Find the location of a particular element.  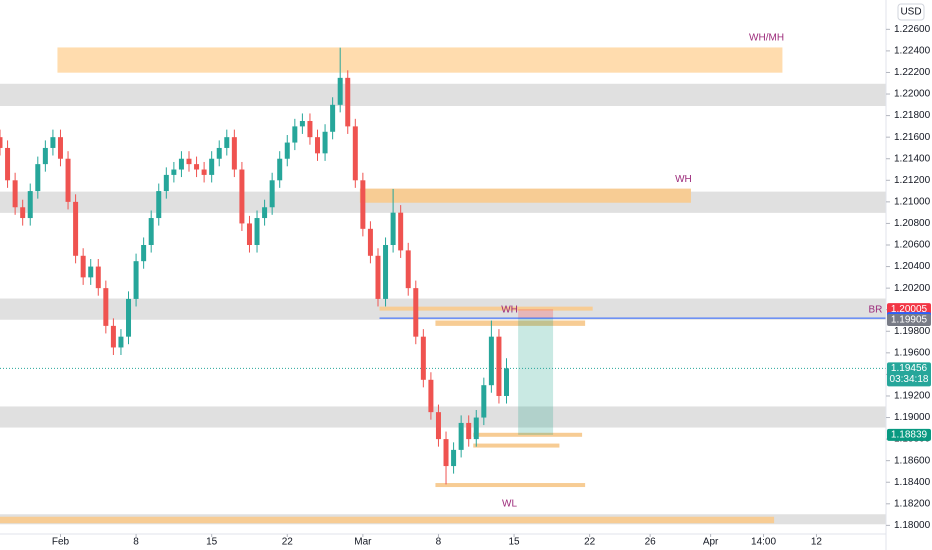

y-tick-label: 1.21400 is located at coordinates (912, 158).